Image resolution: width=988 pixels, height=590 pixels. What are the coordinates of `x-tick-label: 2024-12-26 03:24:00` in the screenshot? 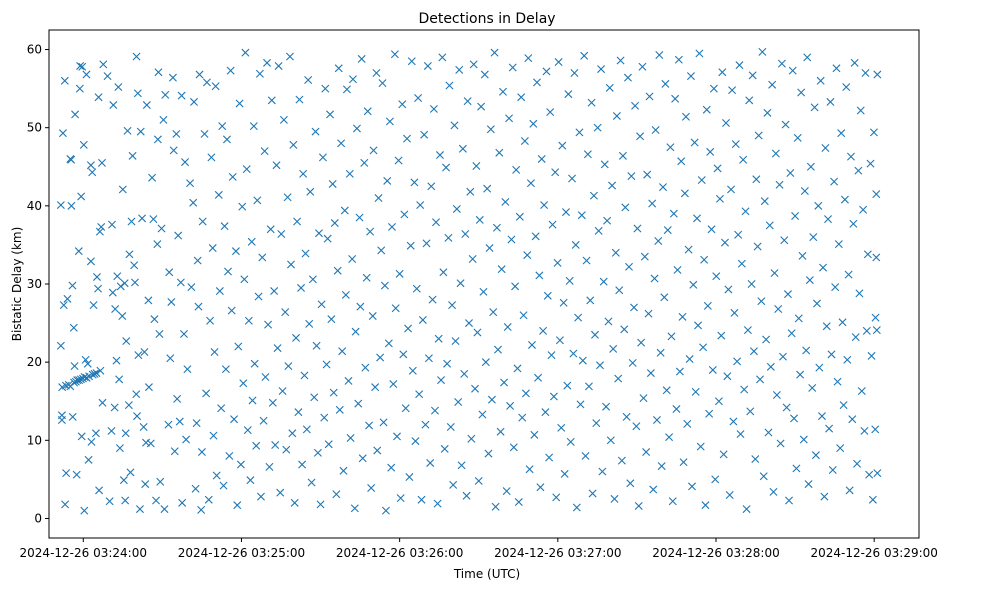 It's located at (83, 553).